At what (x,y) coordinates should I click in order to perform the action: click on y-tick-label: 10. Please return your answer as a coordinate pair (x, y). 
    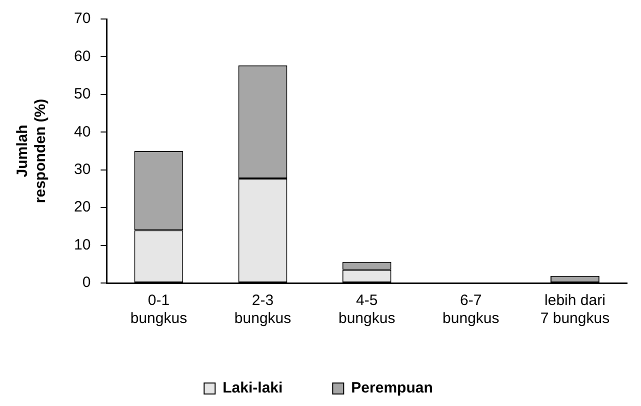
    Looking at the image, I should click on (82, 245).